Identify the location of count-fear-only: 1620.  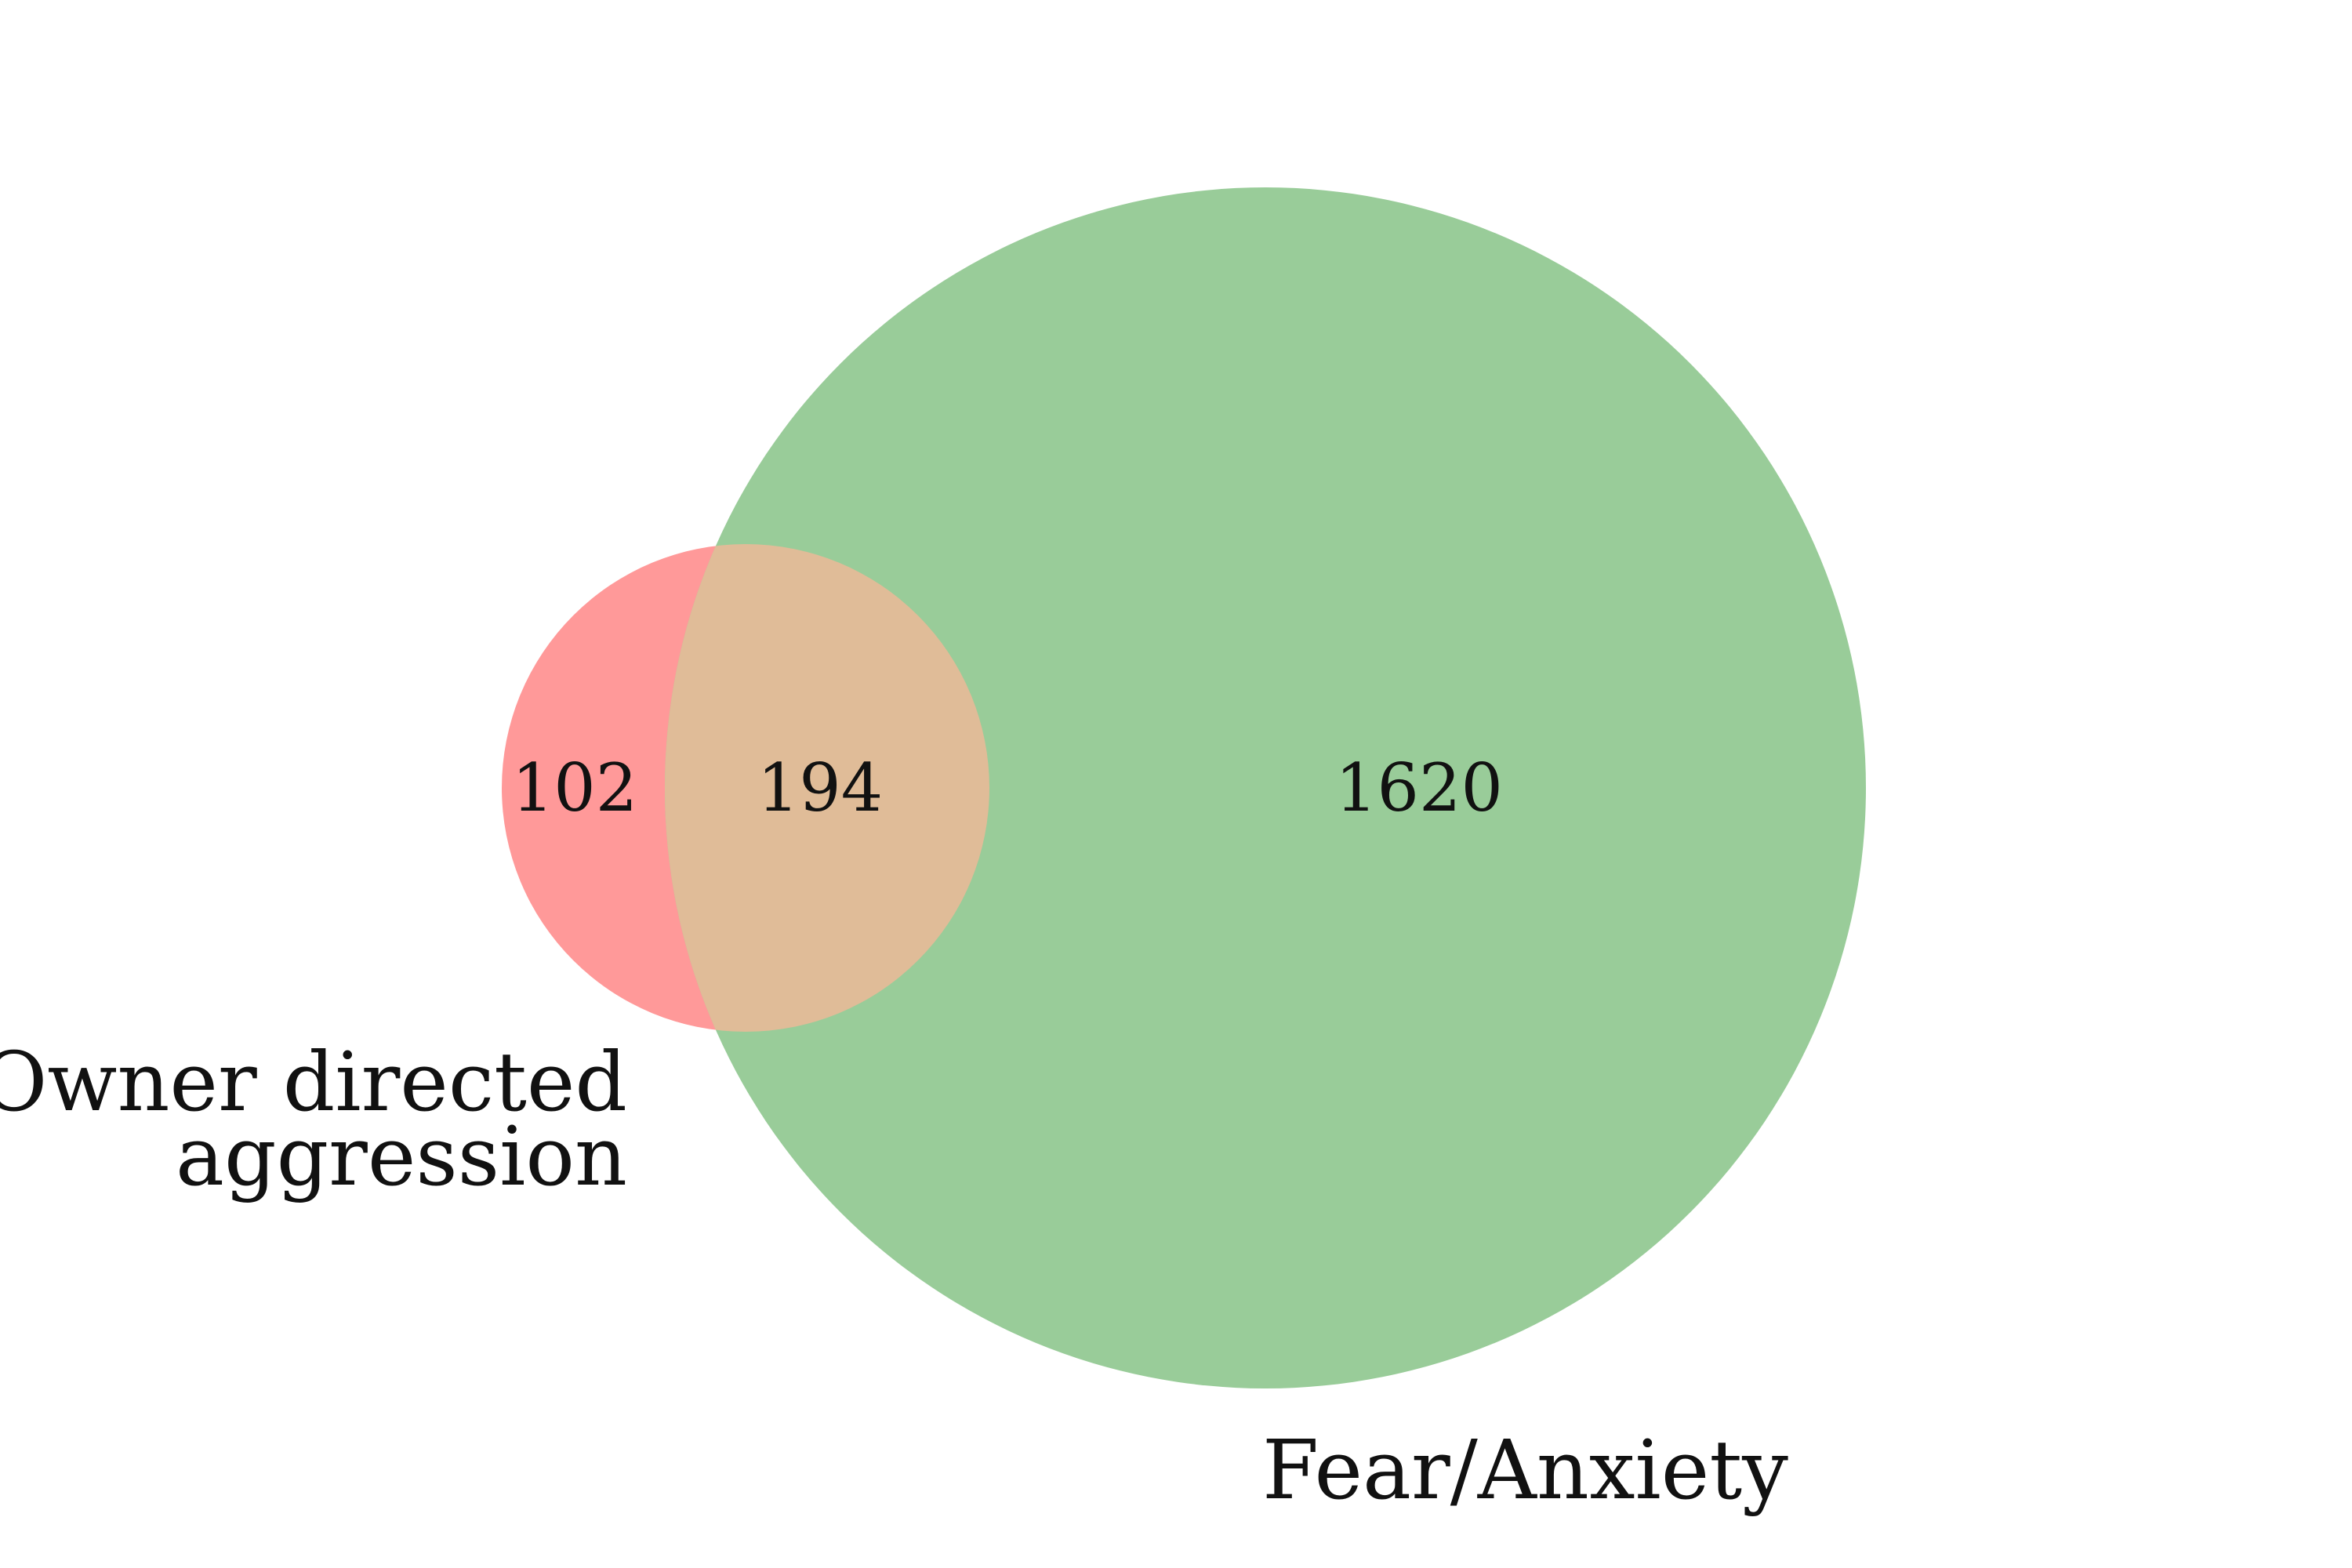
(1419, 788).